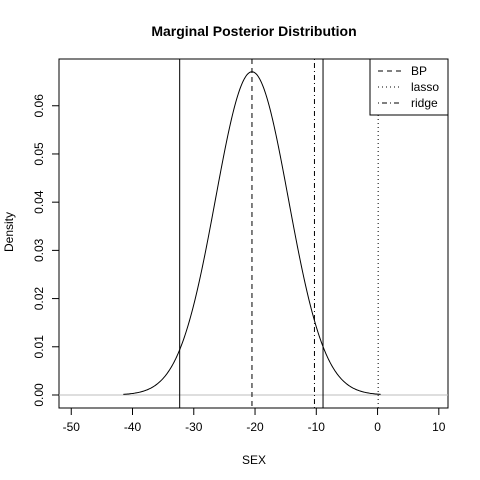  What do you see at coordinates (9, 232) in the screenshot?
I see `y-axis-label: Density` at bounding box center [9, 232].